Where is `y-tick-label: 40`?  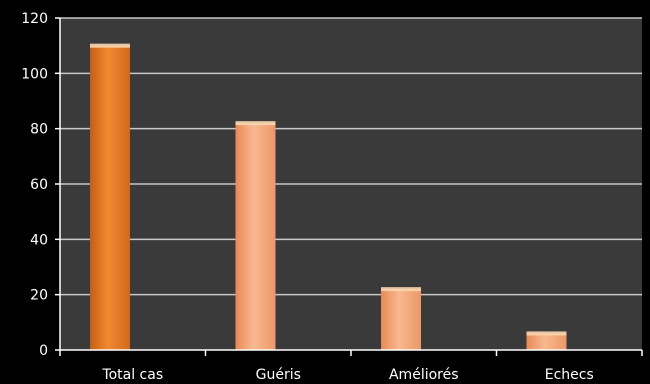
y-tick-label: 40 is located at coordinates (39, 240).